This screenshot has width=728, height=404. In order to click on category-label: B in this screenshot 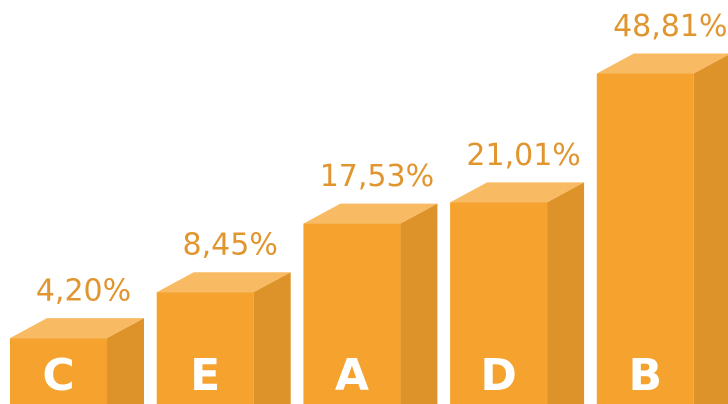, I will do `click(646, 375)`.